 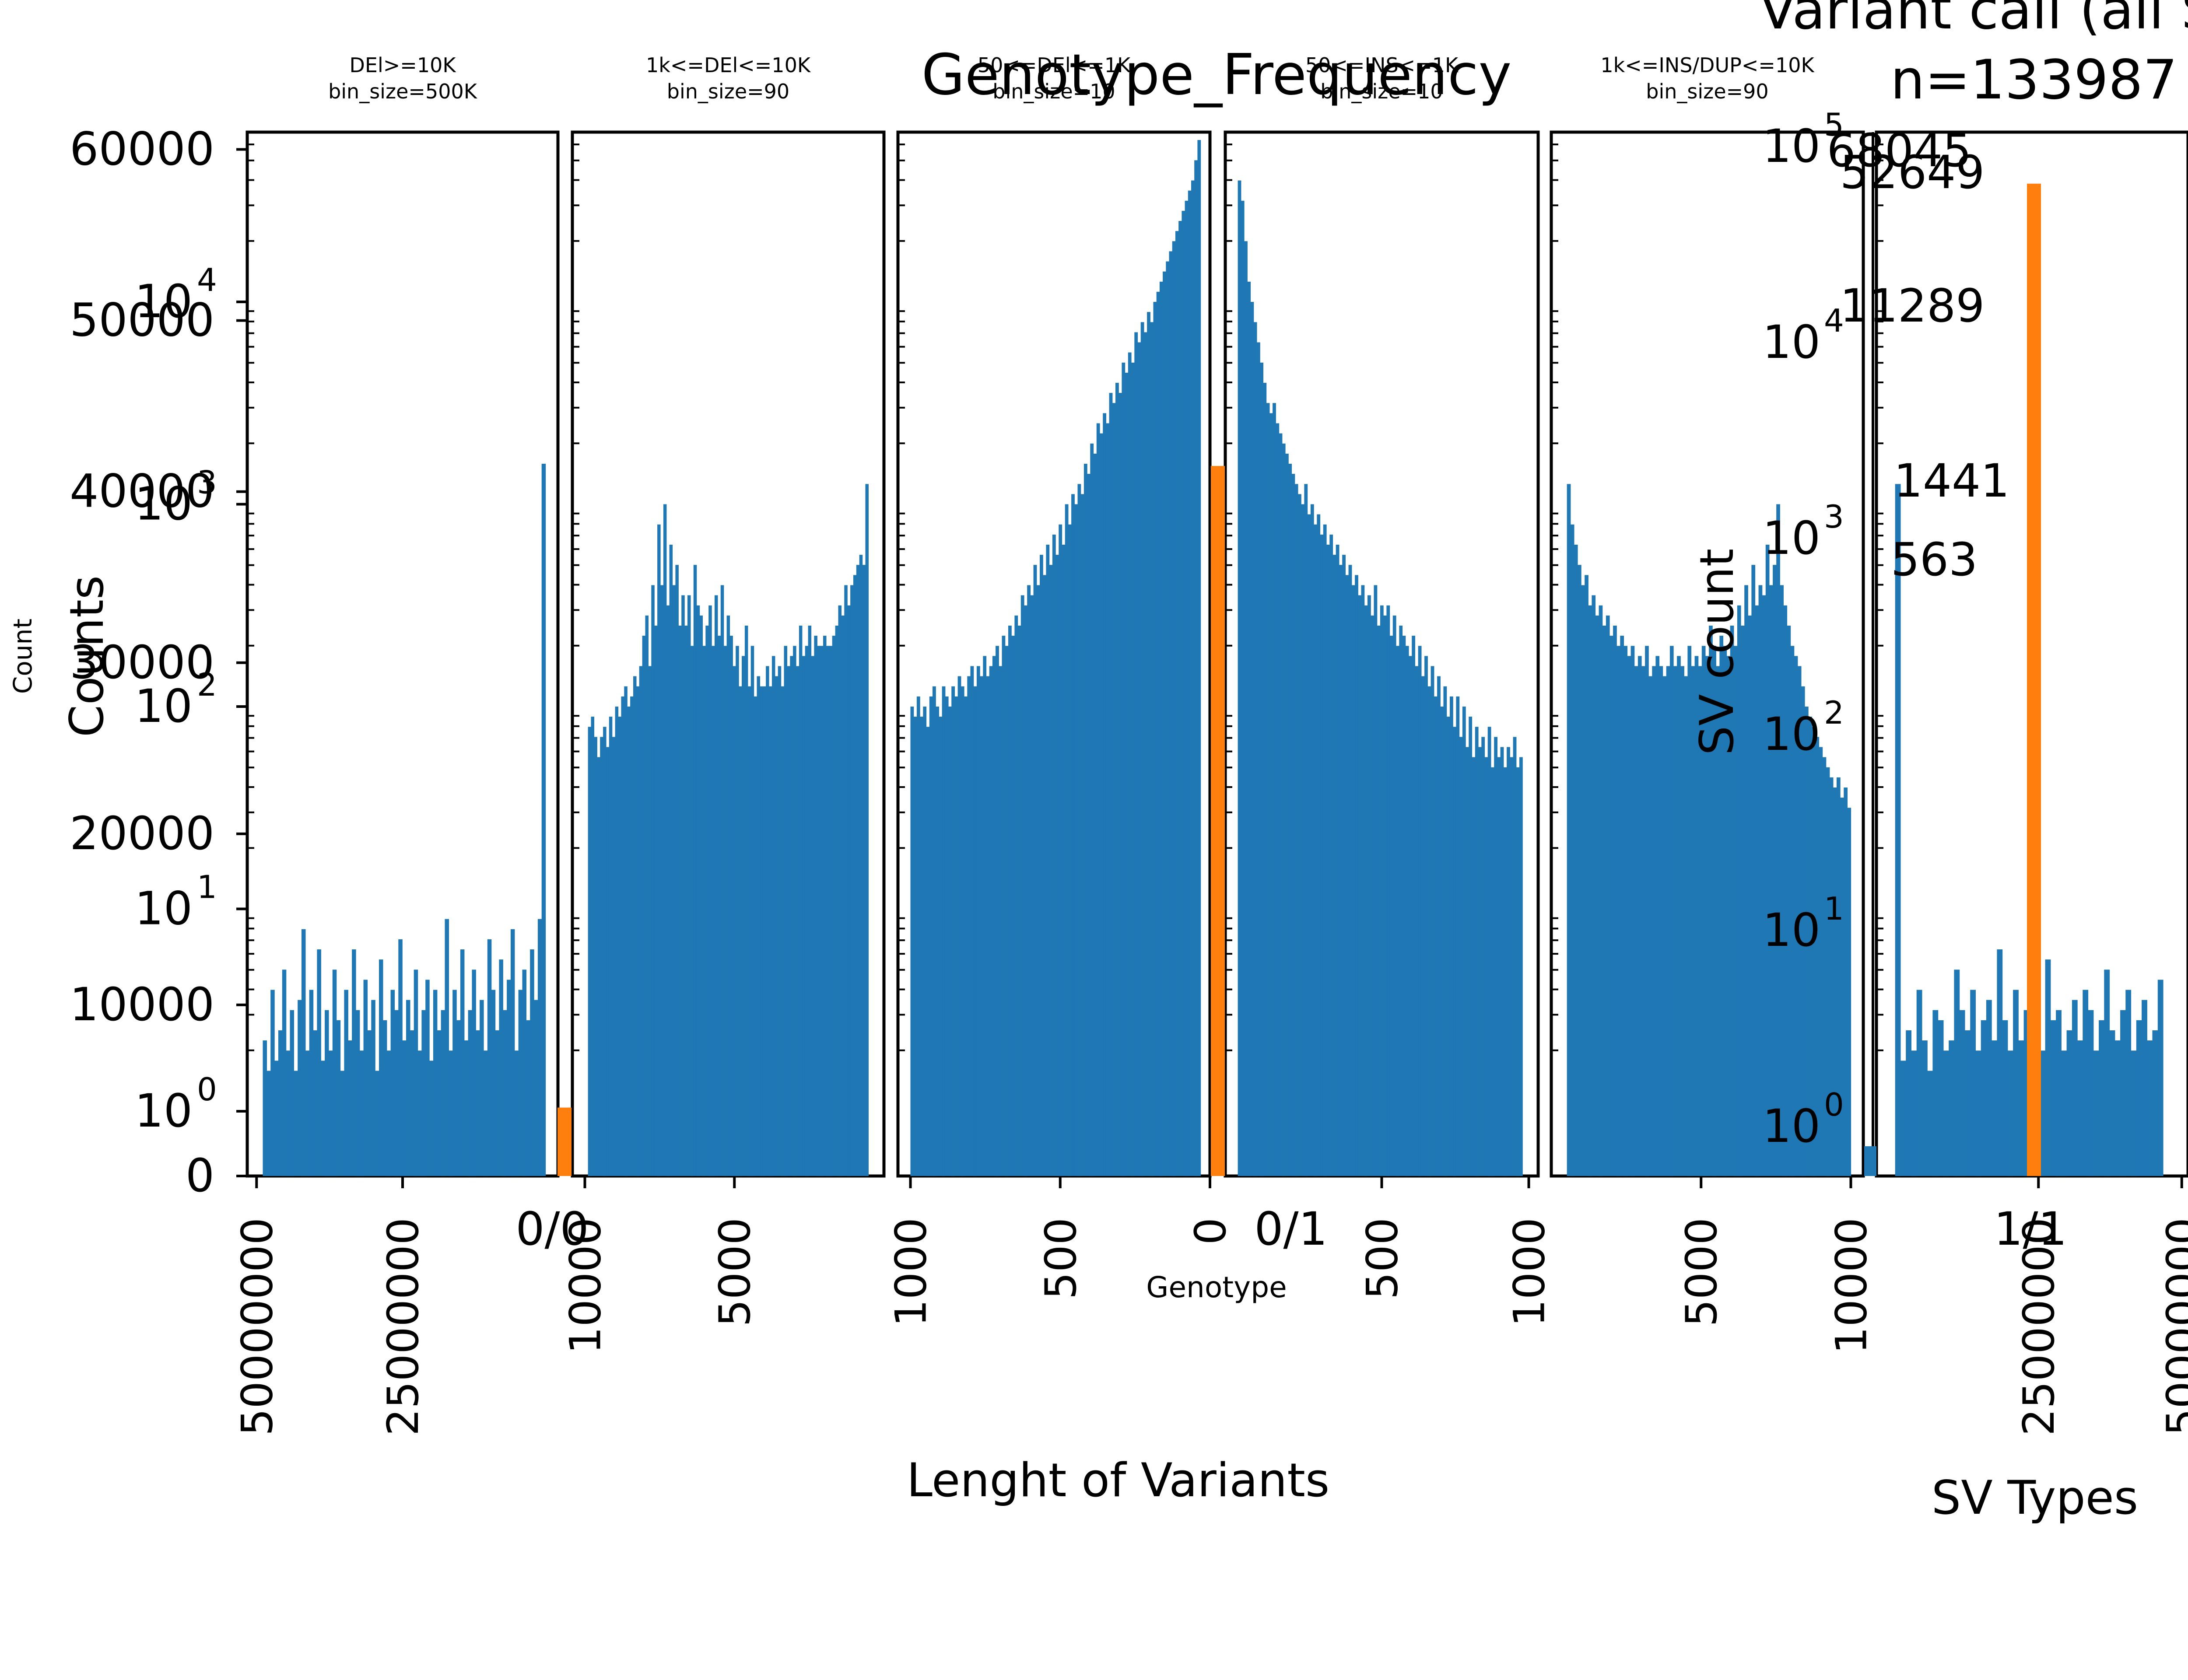 I want to click on y-log-tick-label: 10, so click(x=164, y=908).